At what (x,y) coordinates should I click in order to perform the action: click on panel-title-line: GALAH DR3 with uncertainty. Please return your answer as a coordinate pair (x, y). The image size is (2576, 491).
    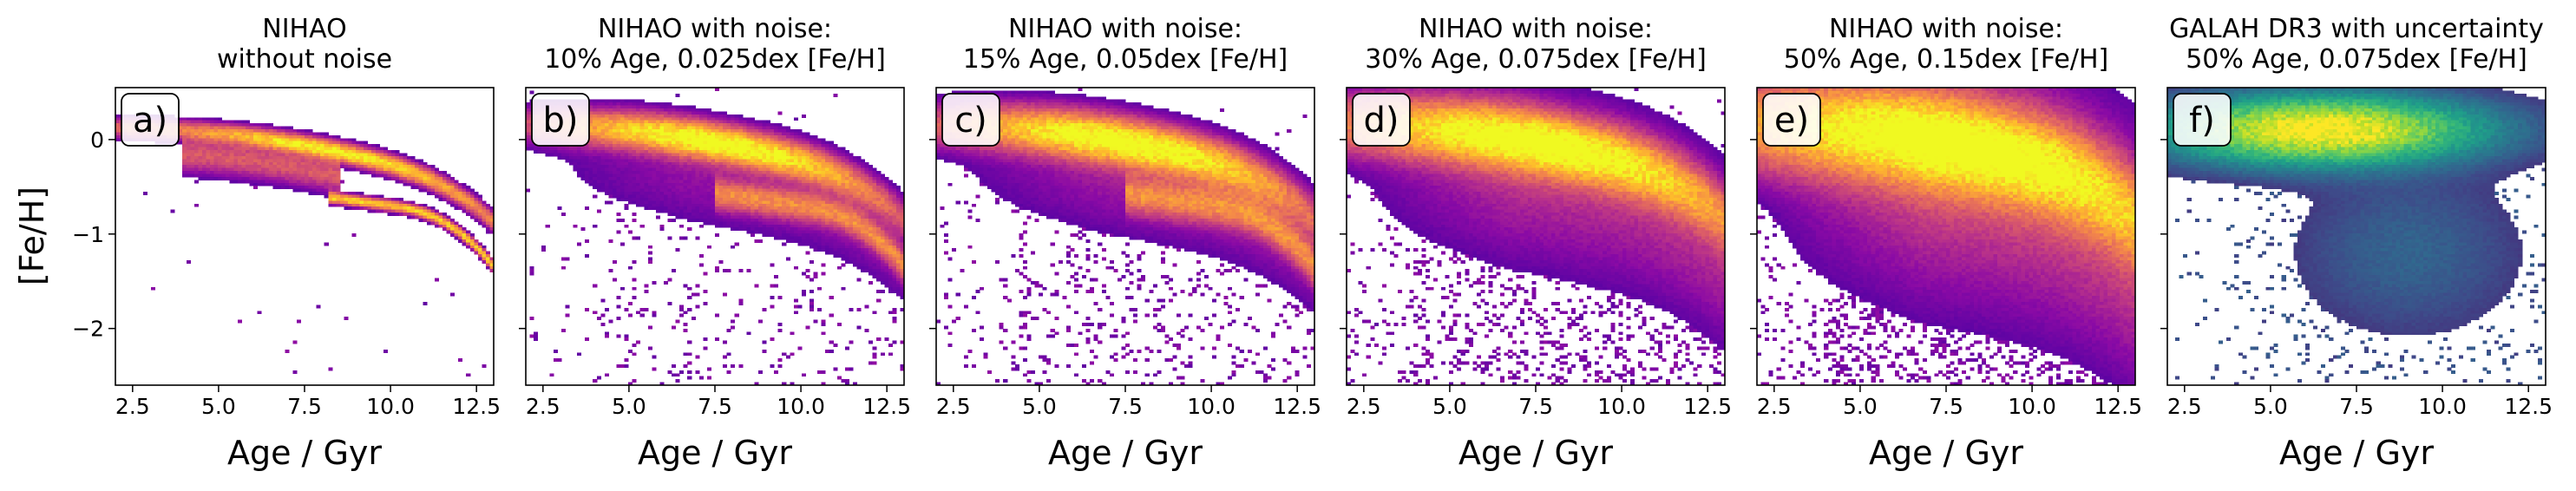
    Looking at the image, I should click on (2356, 29).